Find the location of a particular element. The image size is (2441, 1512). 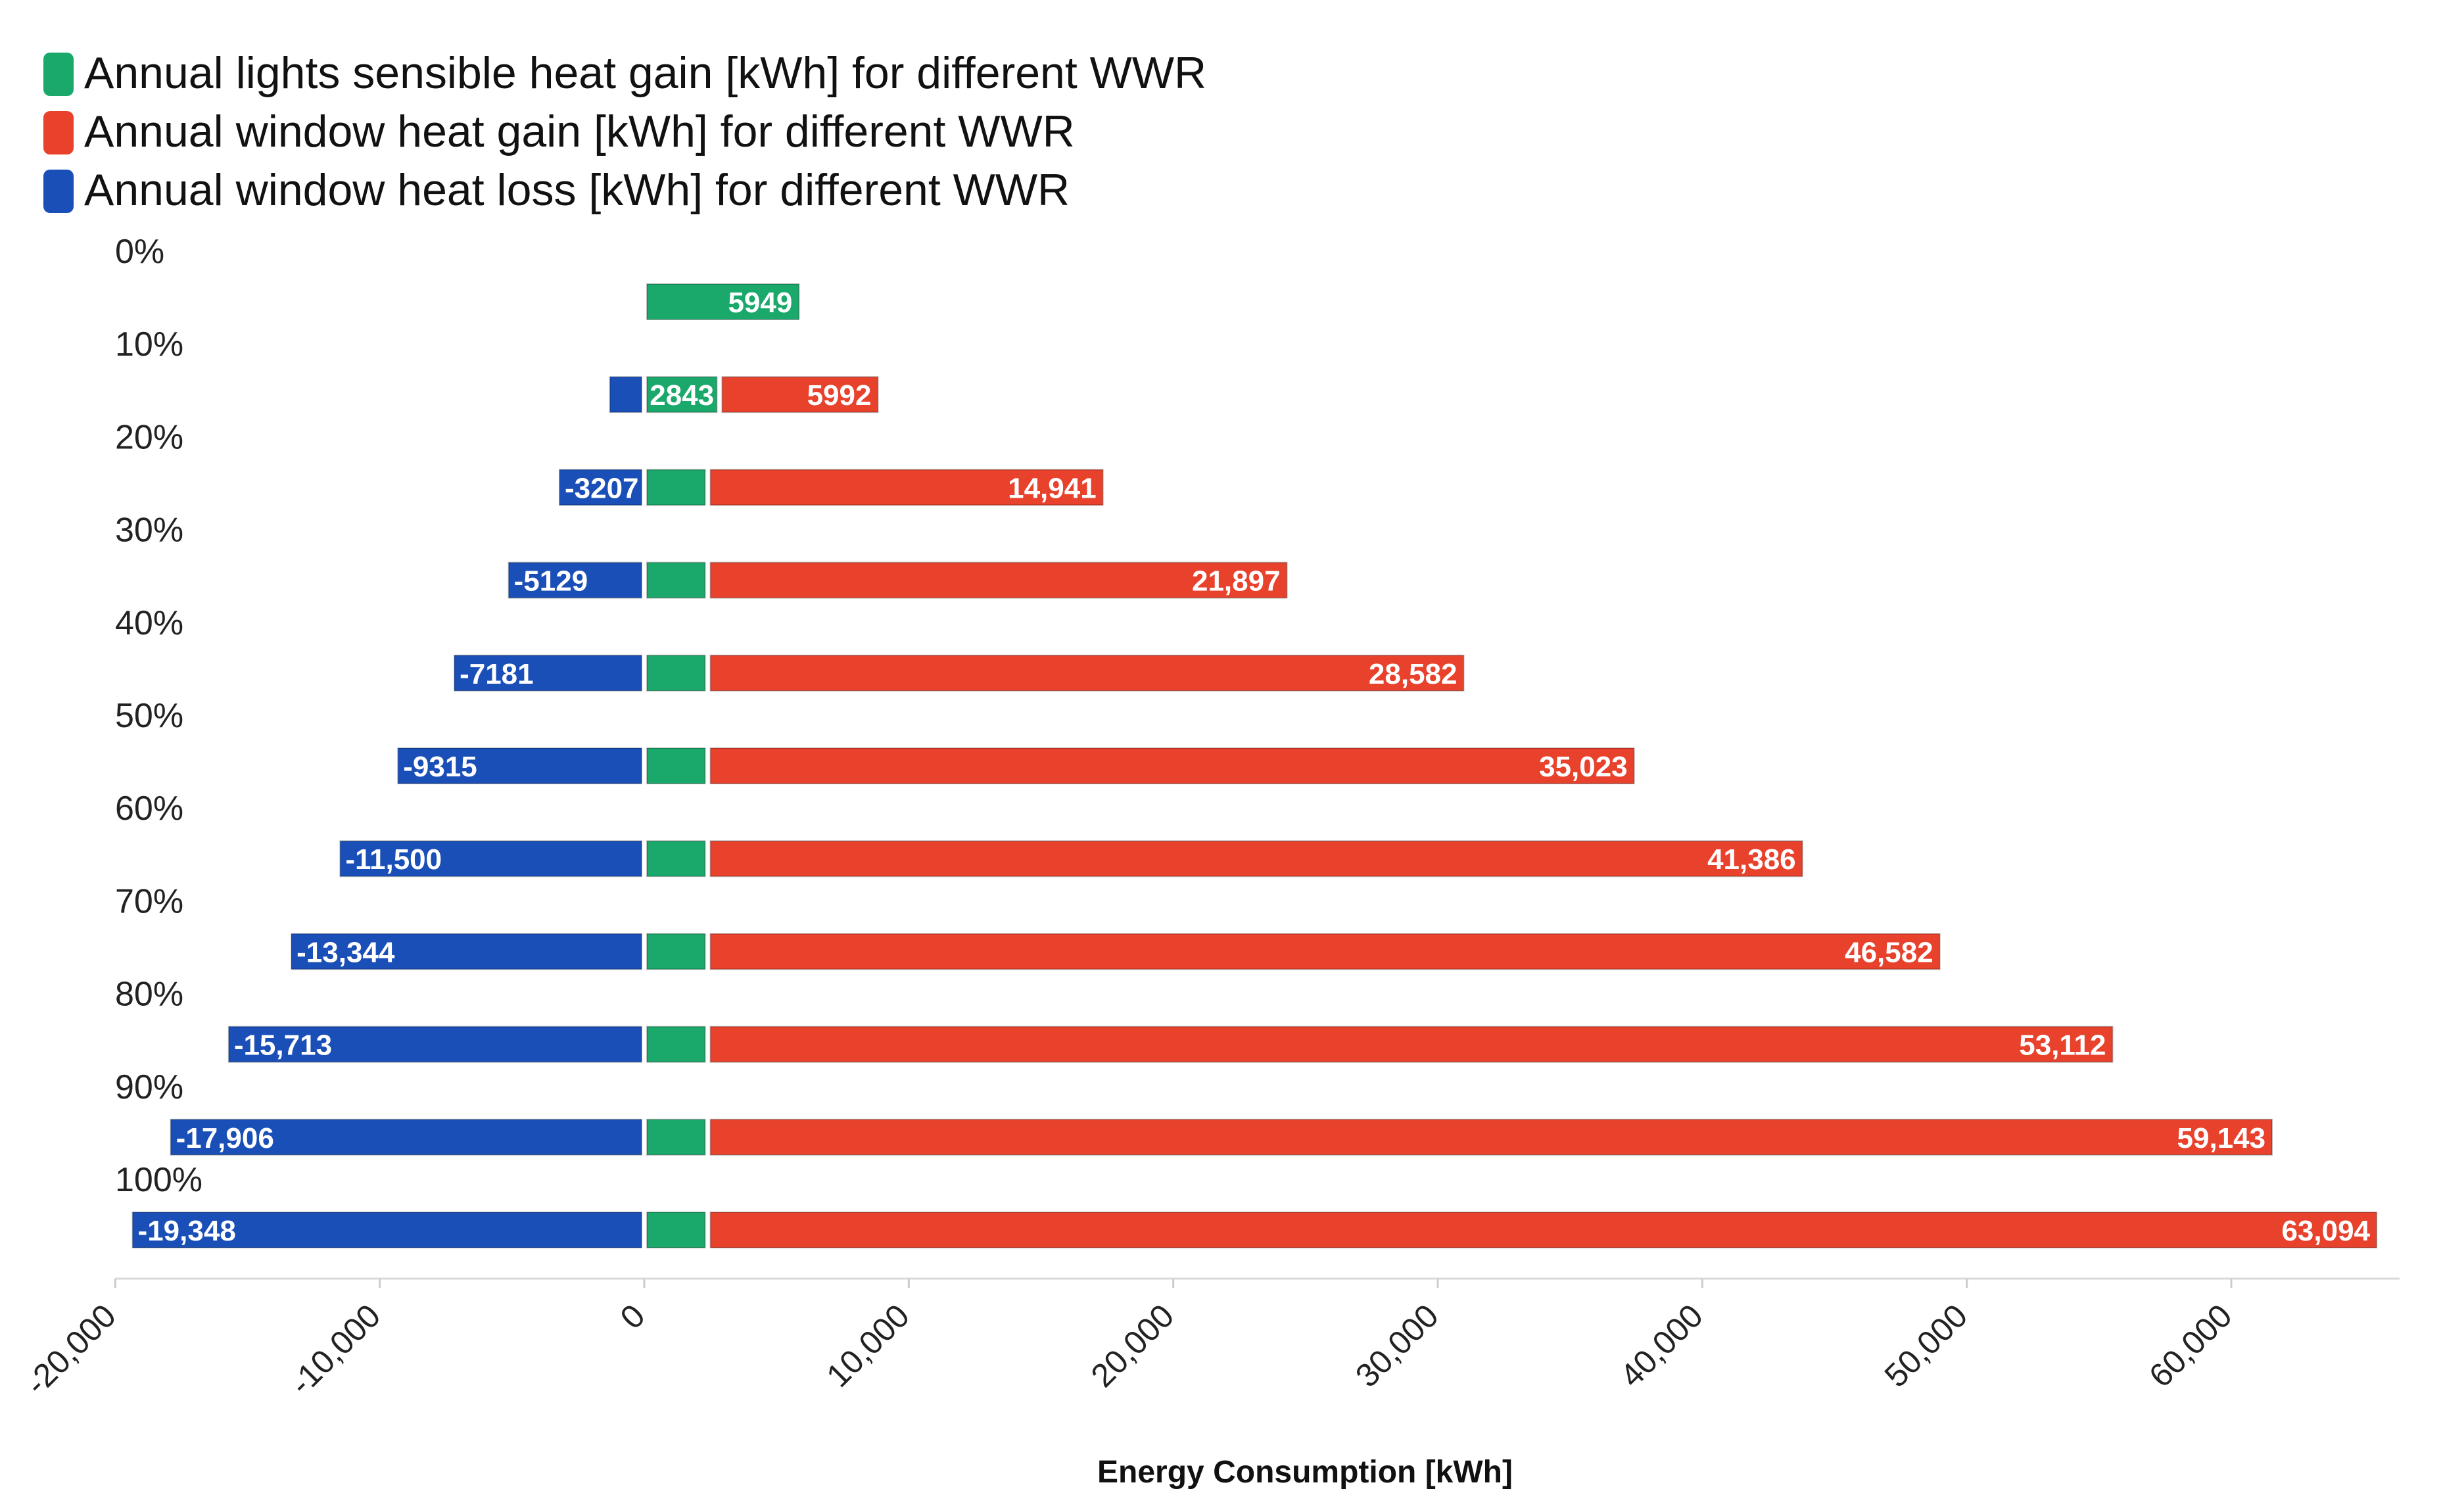

bar-label-2-3: -5129 is located at coordinates (551, 581).